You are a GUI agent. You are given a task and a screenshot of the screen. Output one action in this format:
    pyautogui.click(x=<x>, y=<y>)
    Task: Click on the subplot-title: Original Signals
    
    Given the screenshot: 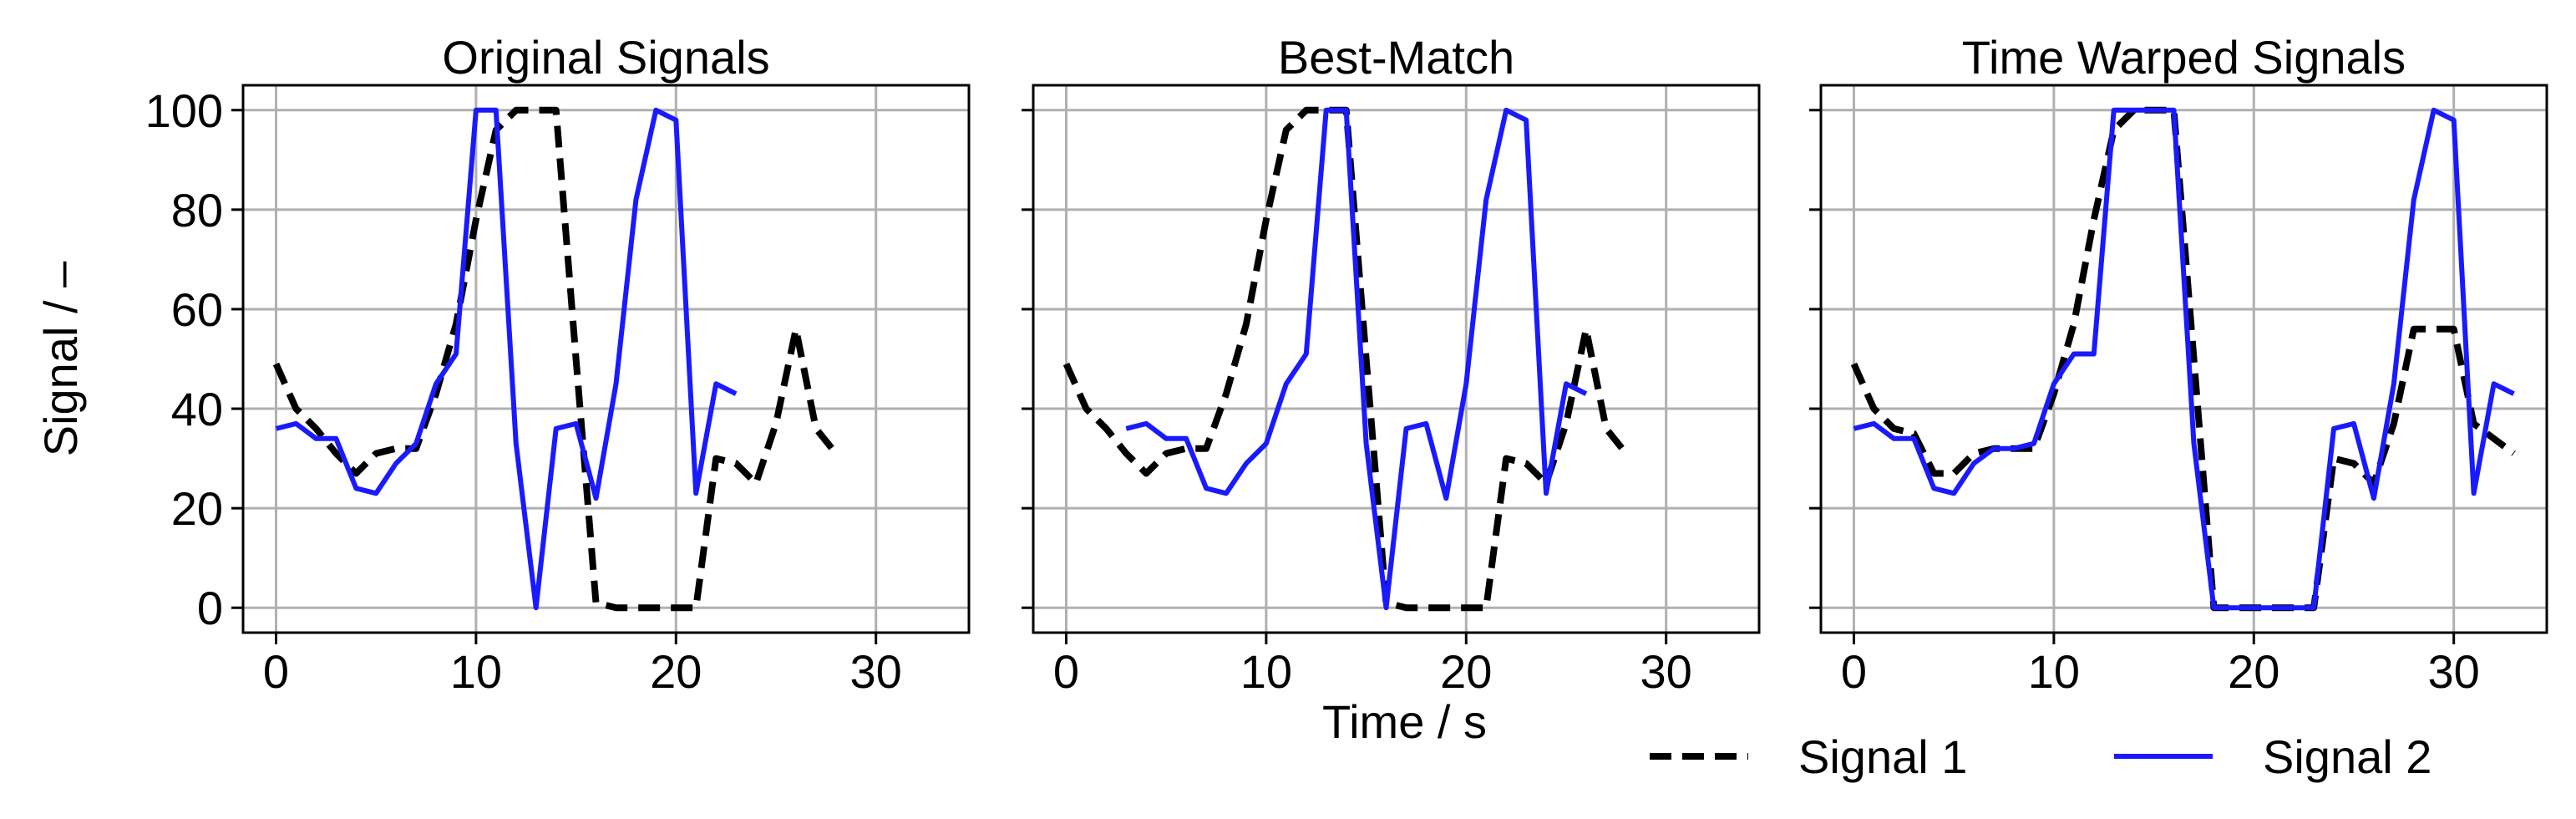 What is the action you would take?
    pyautogui.click(x=605, y=58)
    